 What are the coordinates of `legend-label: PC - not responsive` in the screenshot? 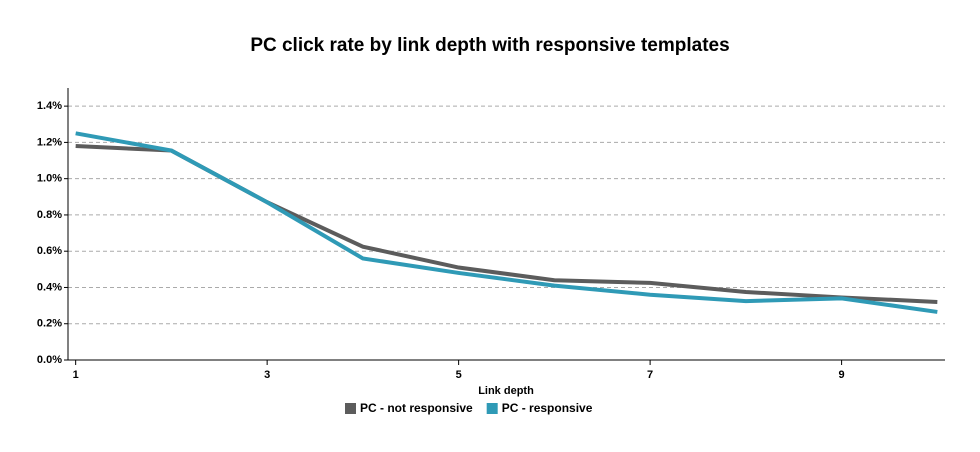 It's located at (416, 408).